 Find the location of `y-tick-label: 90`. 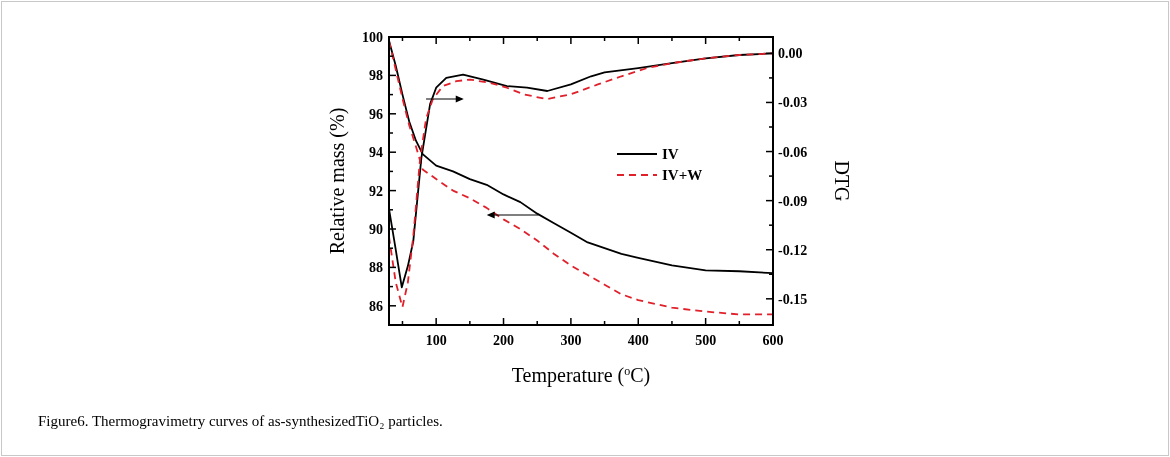

y-tick-label: 90 is located at coordinates (376, 229).